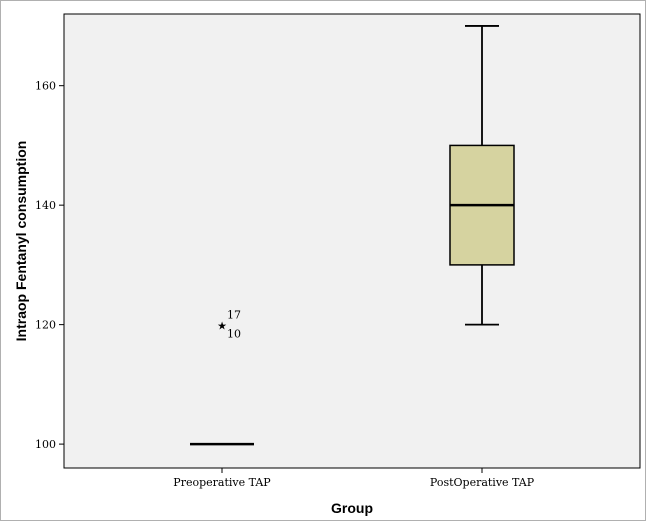 The image size is (646, 521). What do you see at coordinates (45, 325) in the screenshot?
I see `y-tick-label-120: 120` at bounding box center [45, 325].